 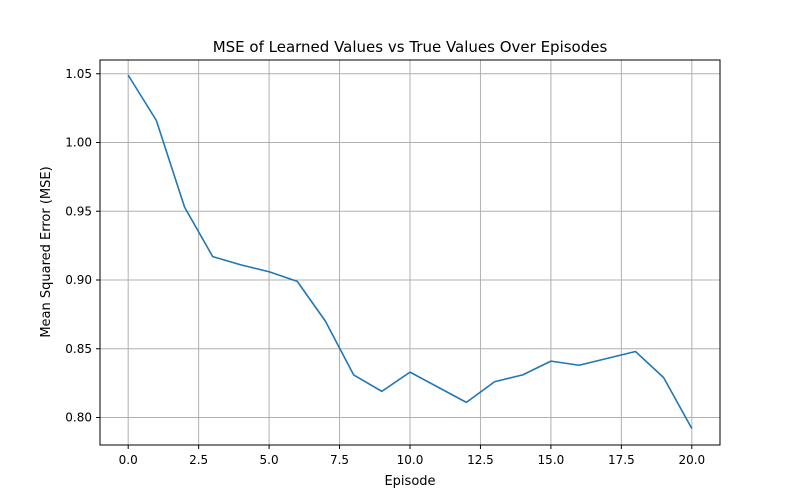 What do you see at coordinates (78, 143) in the screenshot?
I see `y-tick-label: 1.00` at bounding box center [78, 143].